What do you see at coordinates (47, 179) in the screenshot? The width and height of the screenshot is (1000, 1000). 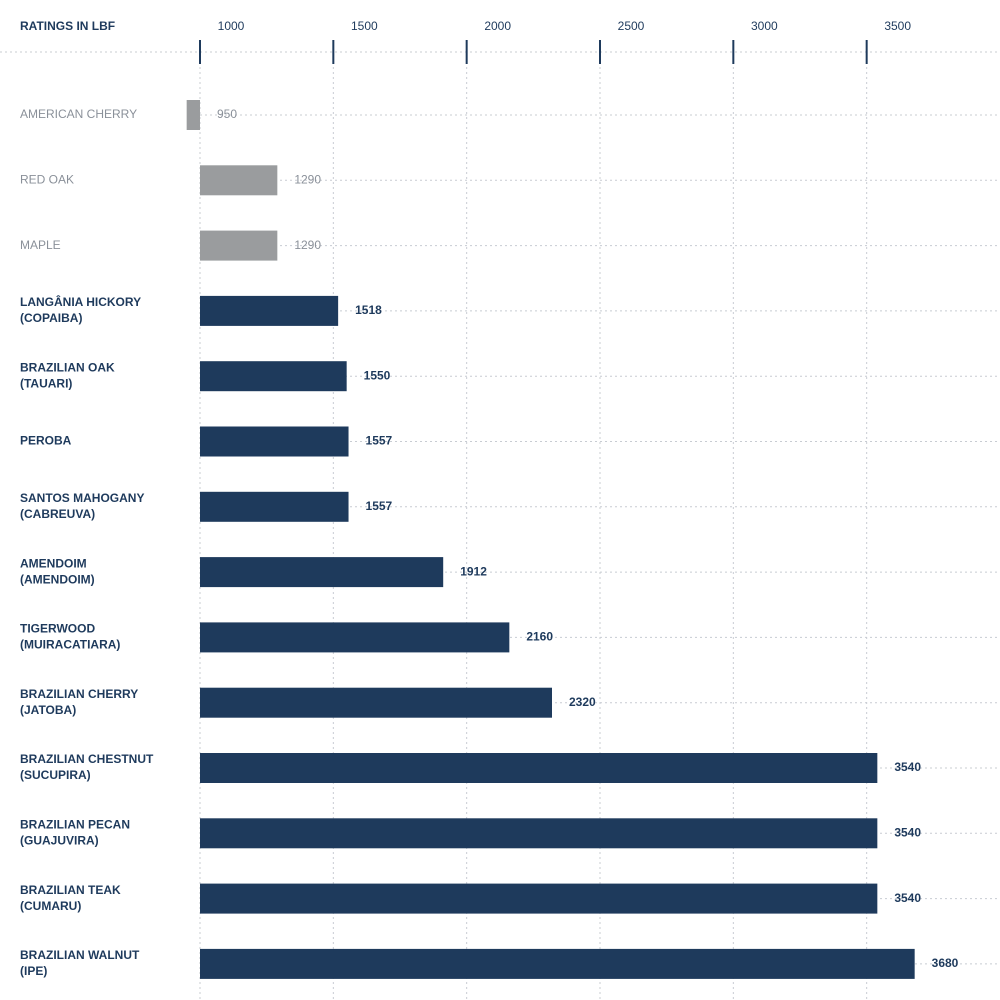 I see `category-label: RED OAK` at bounding box center [47, 179].